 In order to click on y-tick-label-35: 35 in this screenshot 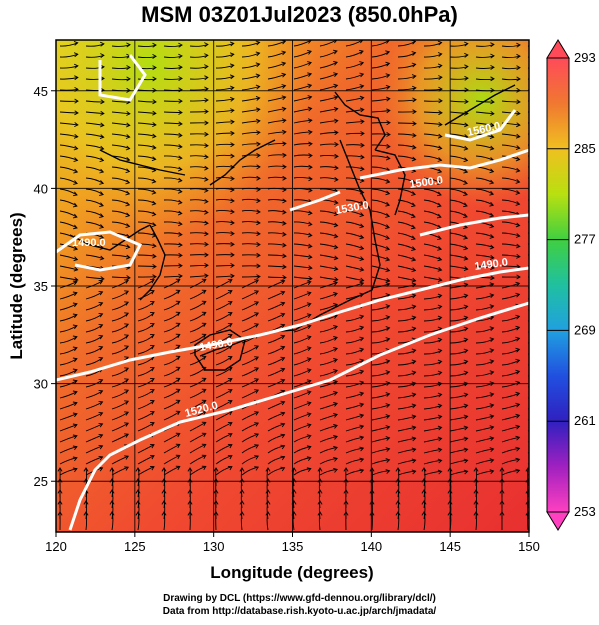, I will do `click(41, 286)`.